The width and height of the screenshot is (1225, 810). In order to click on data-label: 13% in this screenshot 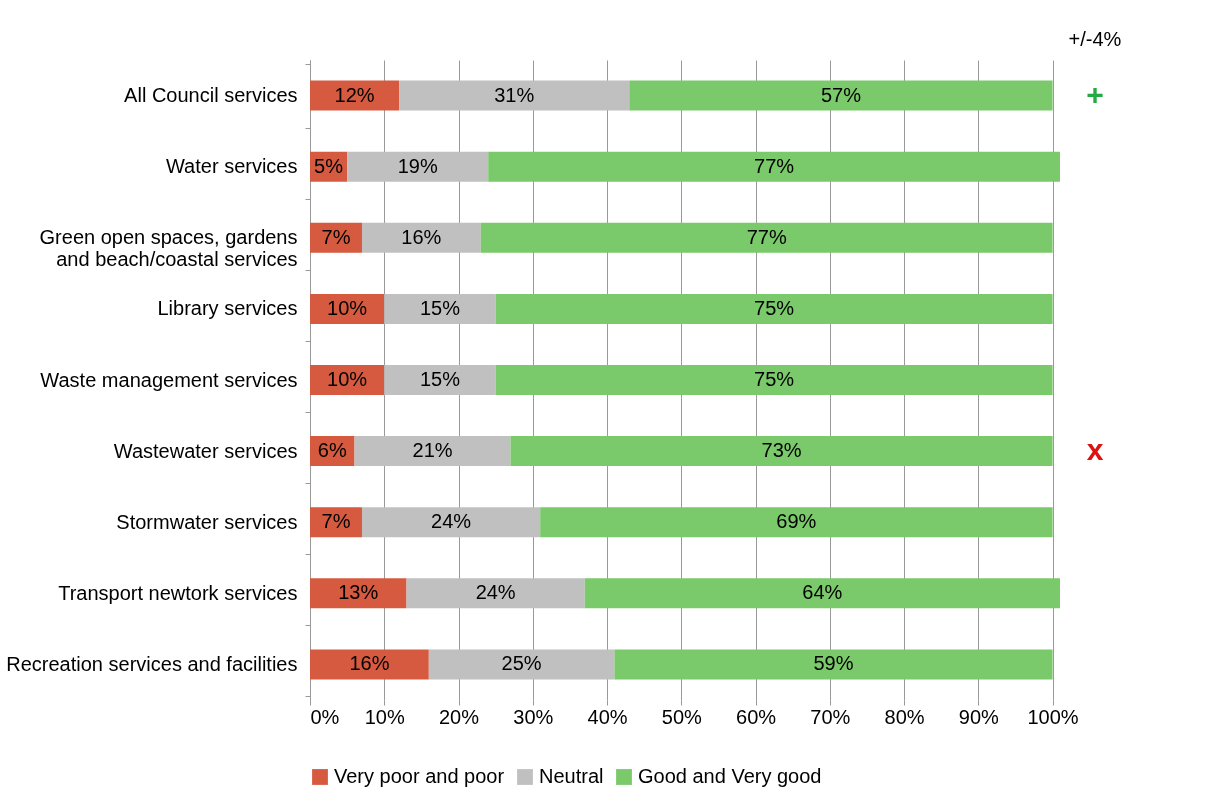, I will do `click(358, 592)`.